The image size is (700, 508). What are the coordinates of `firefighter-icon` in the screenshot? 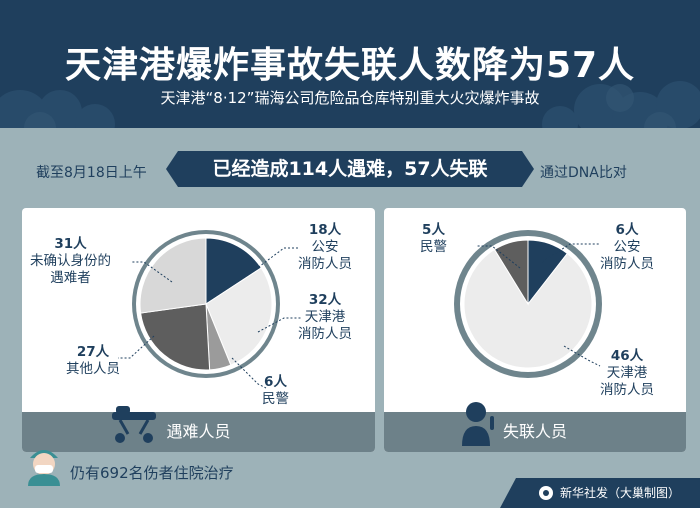 It's located at (478, 424).